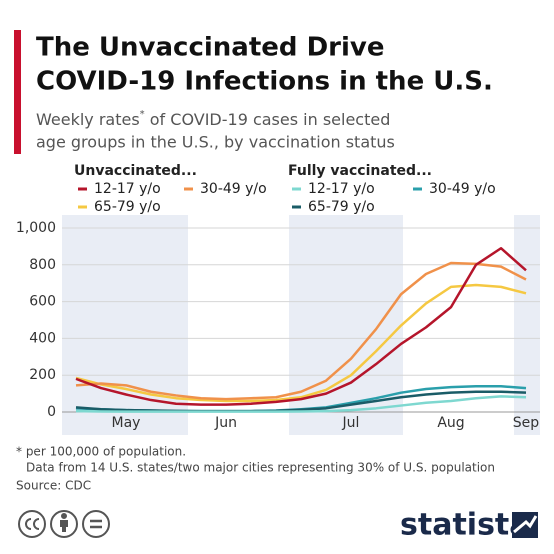 The height and width of the screenshot is (554, 554). Describe the element at coordinates (42, 338) in the screenshot. I see `y-tick-label: 400` at that location.